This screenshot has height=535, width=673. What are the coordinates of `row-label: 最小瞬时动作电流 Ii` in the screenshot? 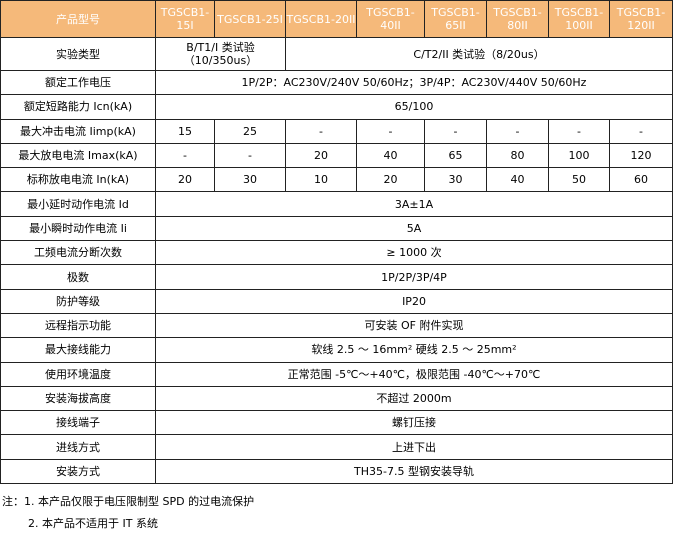 It's located at (78, 228).